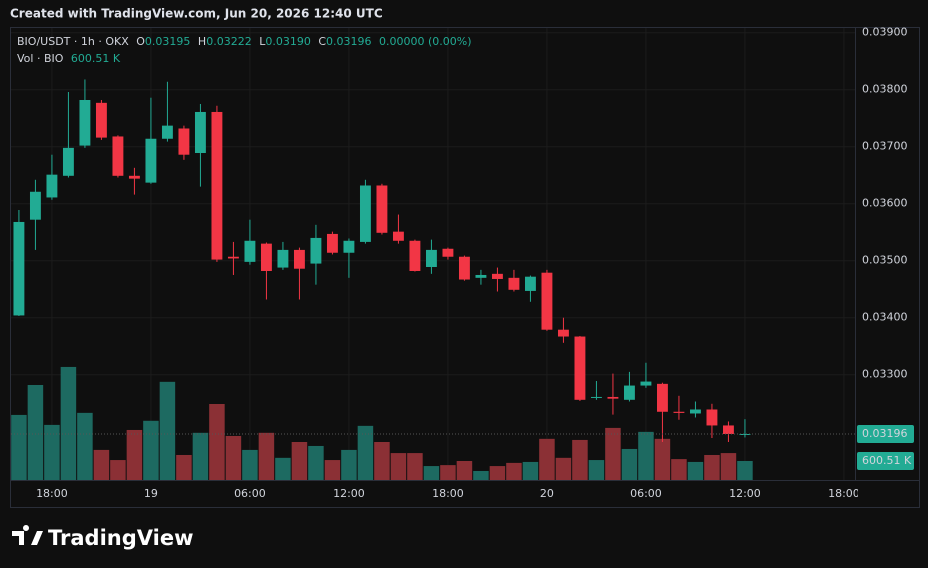  What do you see at coordinates (885, 433) in the screenshot?
I see `last-price-label: 0.03196` at bounding box center [885, 433].